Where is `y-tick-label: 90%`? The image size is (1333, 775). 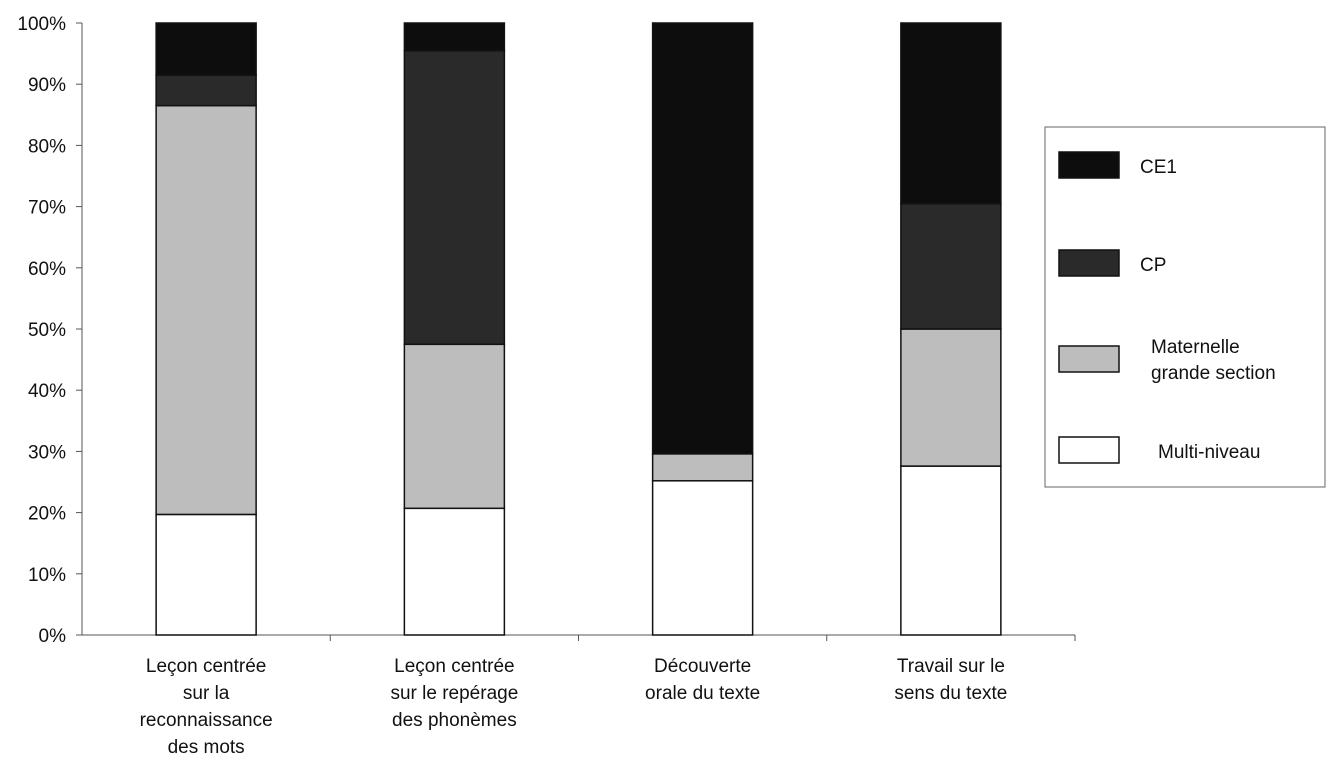
y-tick-label: 90% is located at coordinates (47, 85).